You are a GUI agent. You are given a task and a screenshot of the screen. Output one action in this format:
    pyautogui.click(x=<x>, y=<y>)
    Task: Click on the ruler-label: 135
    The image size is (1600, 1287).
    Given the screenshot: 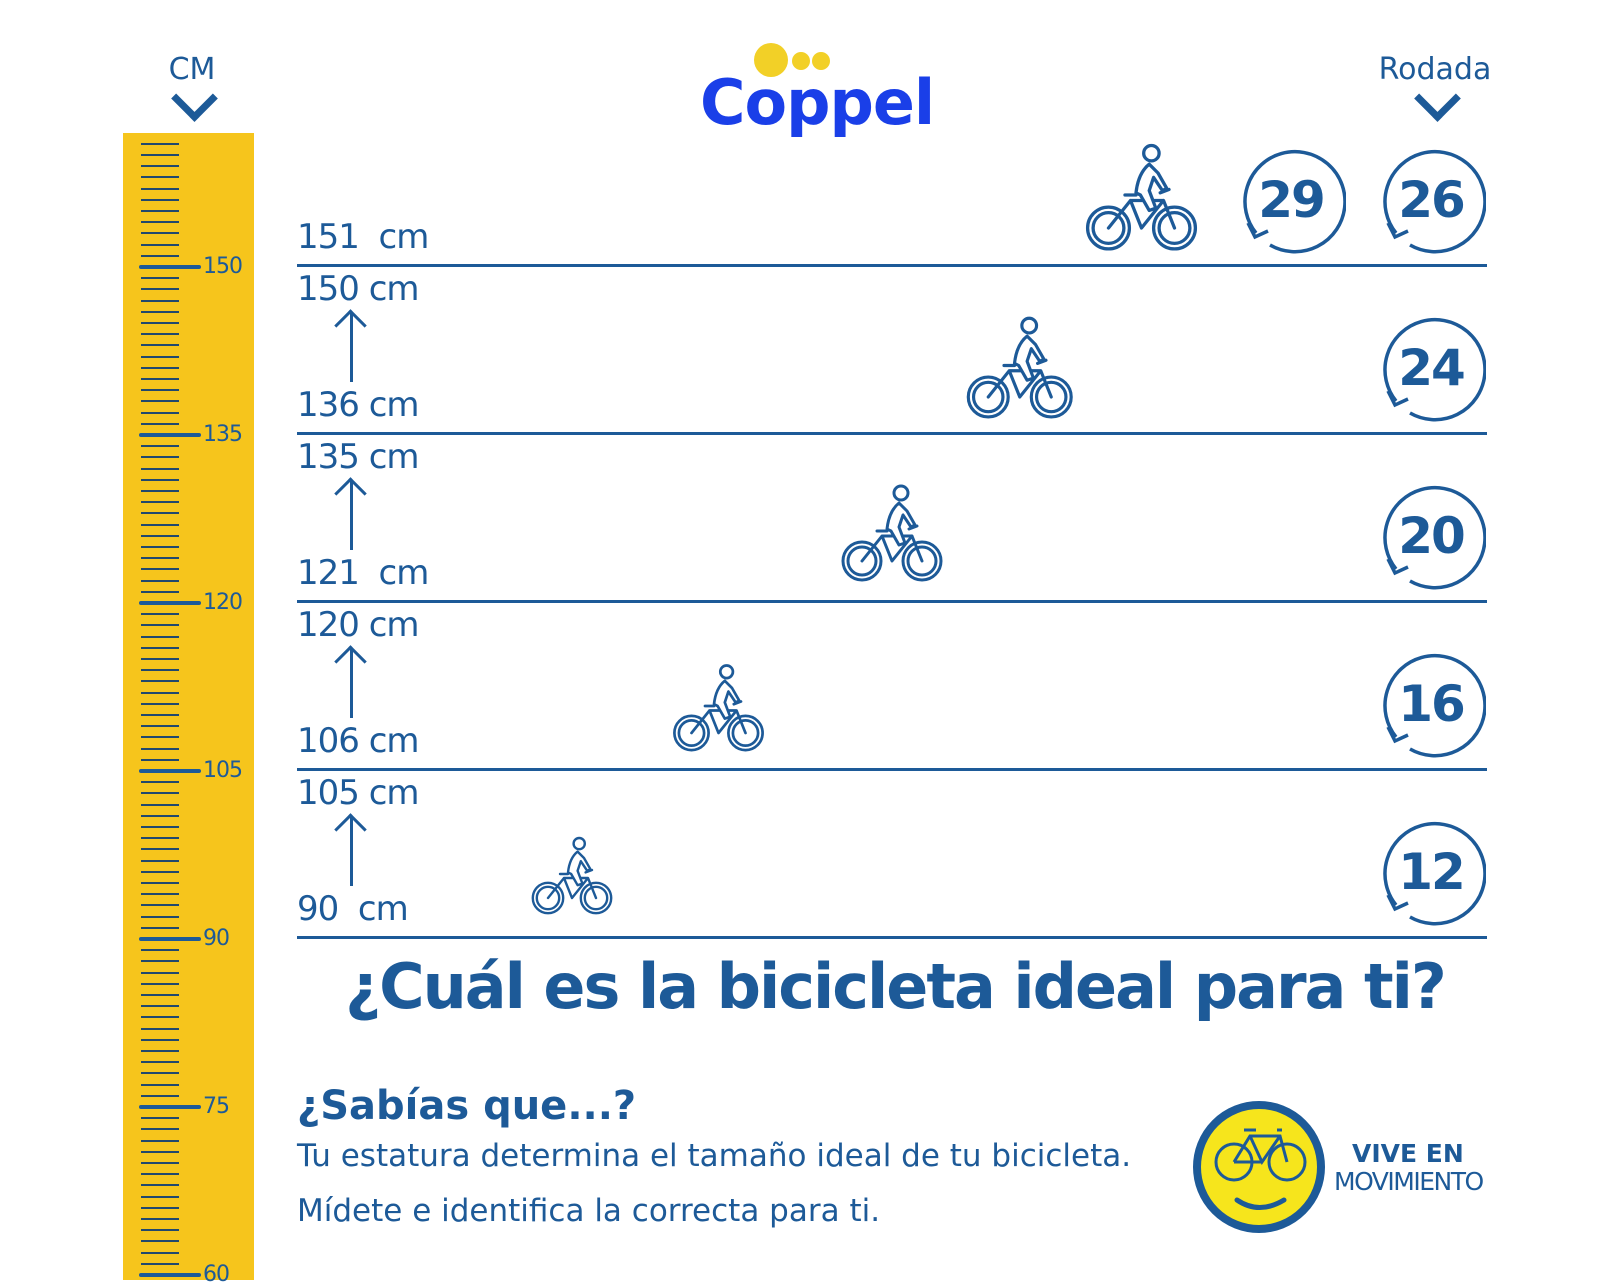 What is the action you would take?
    pyautogui.click(x=223, y=434)
    